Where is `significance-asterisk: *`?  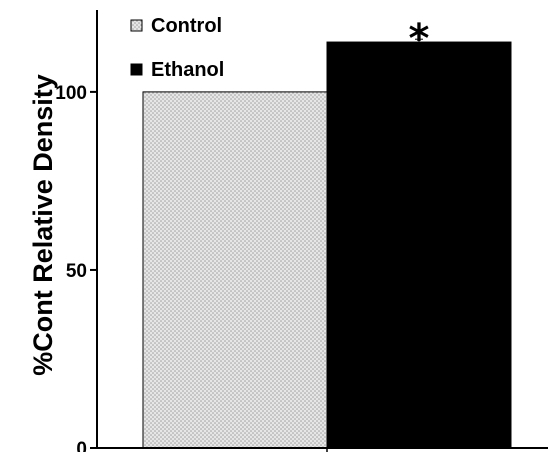
significance-asterisk: * is located at coordinates (419, 39).